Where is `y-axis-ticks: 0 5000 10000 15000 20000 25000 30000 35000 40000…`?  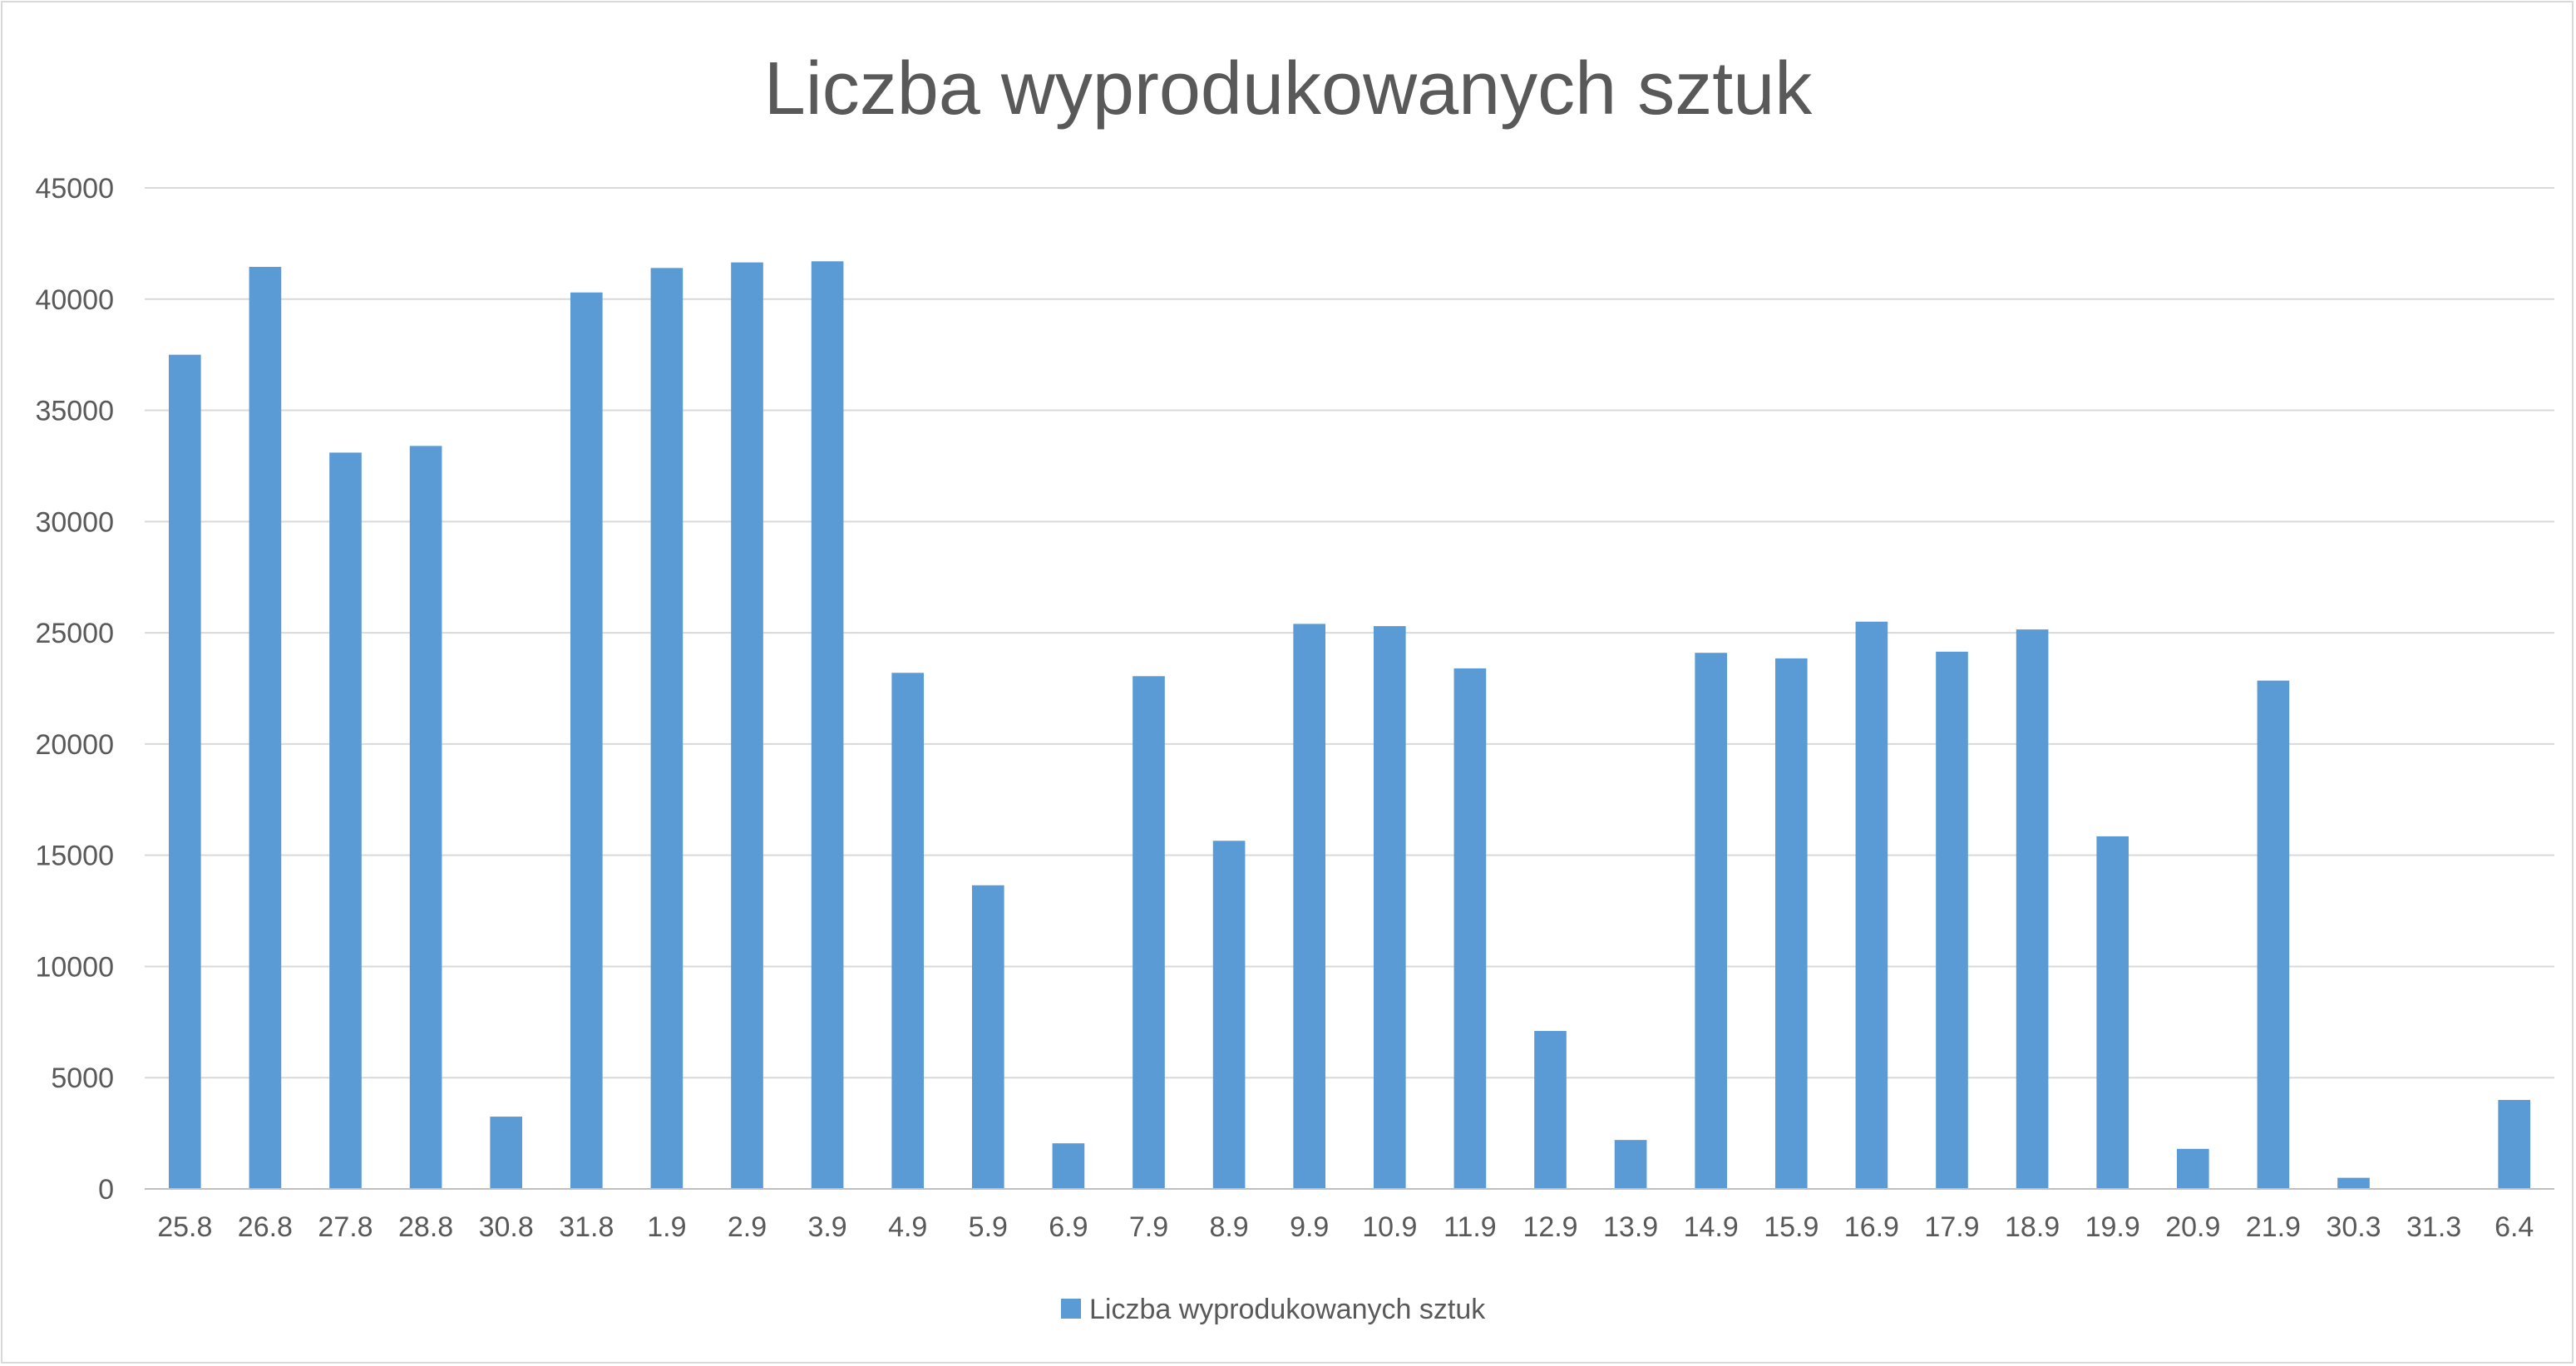
y-axis-ticks: 0 5000 10000 15000 20000 25000 30000 35000 40000… is located at coordinates (74, 689).